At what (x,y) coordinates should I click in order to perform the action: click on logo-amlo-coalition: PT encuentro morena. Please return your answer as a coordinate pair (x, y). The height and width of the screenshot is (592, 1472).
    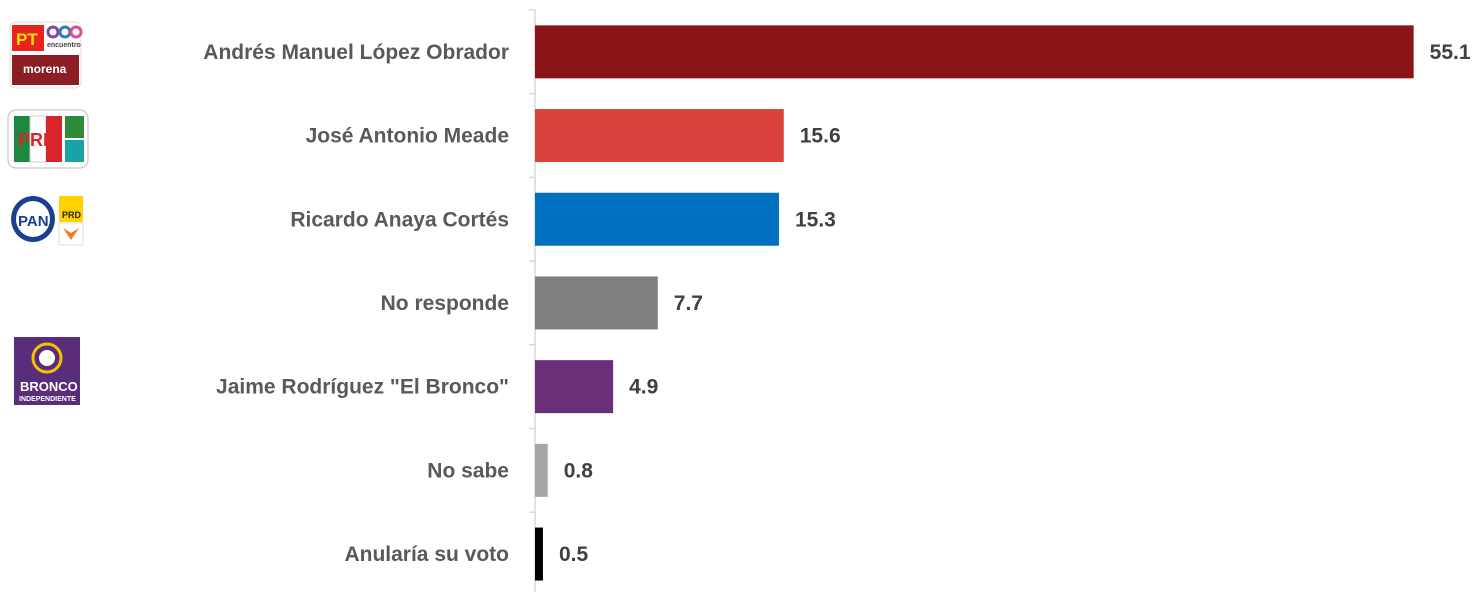
    Looking at the image, I should click on (46, 55).